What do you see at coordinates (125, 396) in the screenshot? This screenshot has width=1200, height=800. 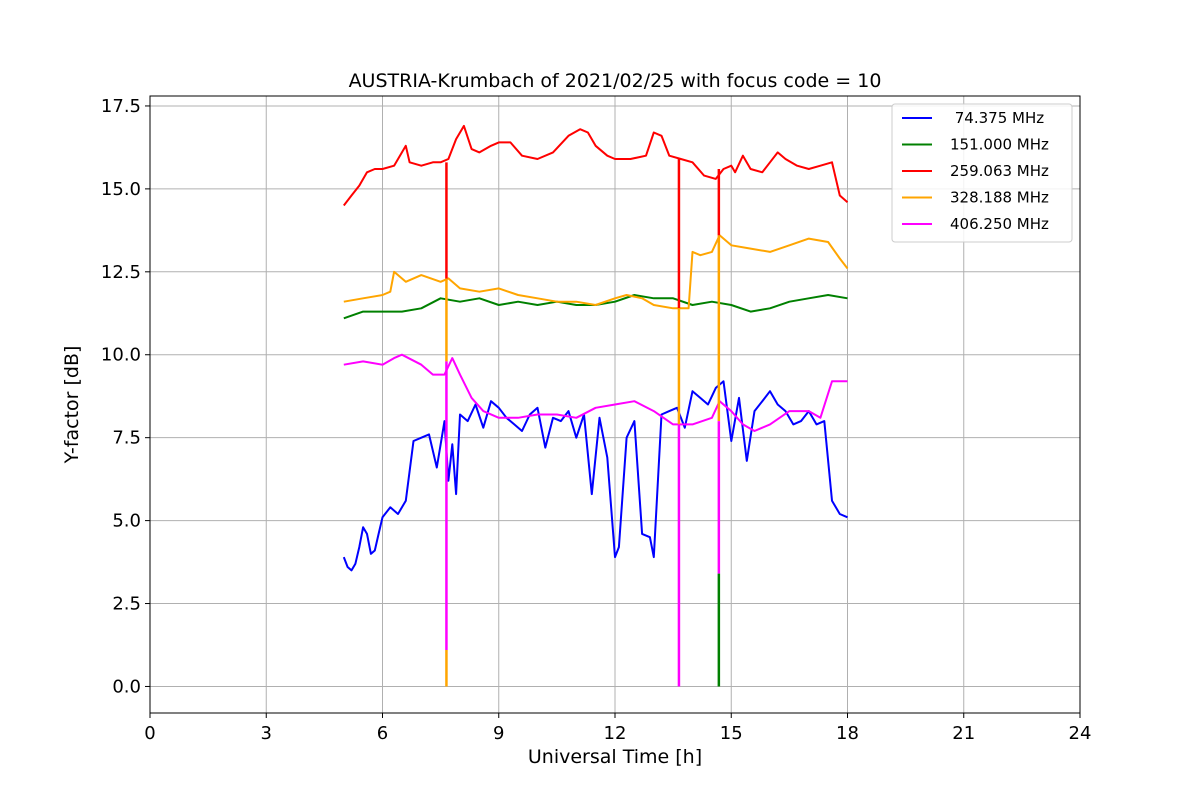 I see `y-axis-ticks: 0.0 2.5 5.0 7.5 10.0 12.5 15.0 17.5` at bounding box center [125, 396].